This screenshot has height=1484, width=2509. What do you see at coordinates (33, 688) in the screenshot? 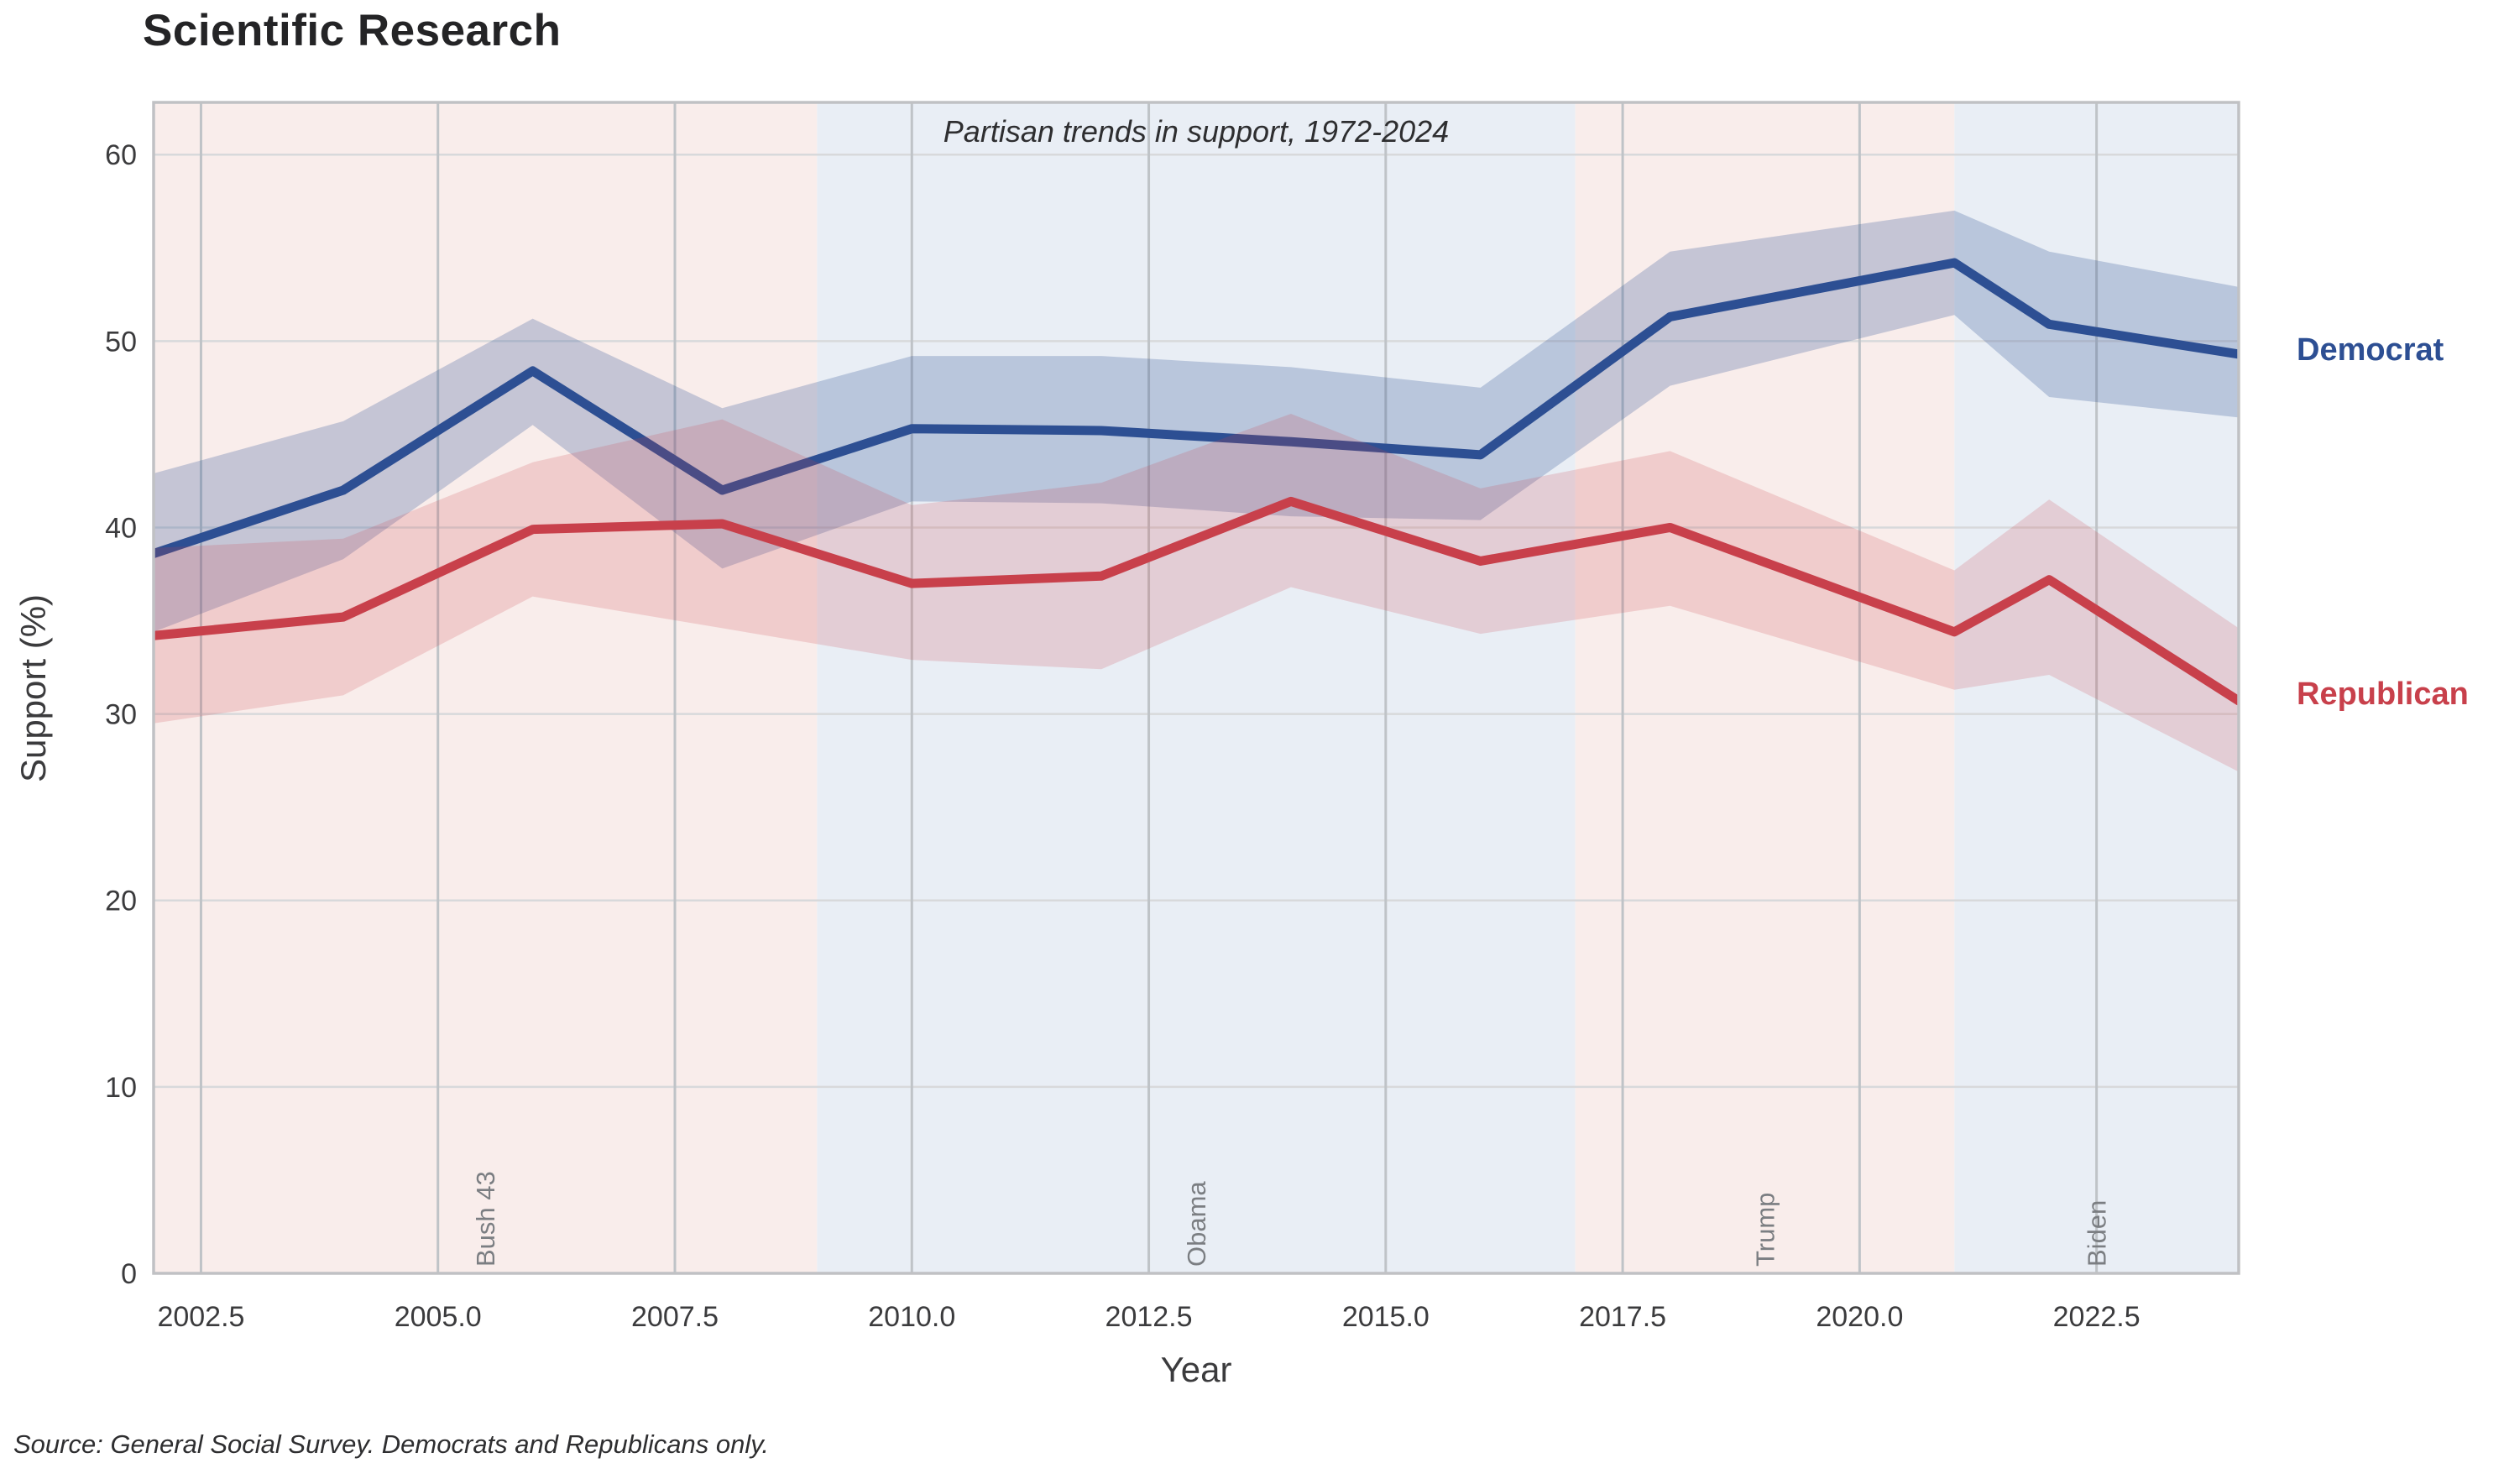
I see `y-axis-label: Support (%)` at bounding box center [33, 688].